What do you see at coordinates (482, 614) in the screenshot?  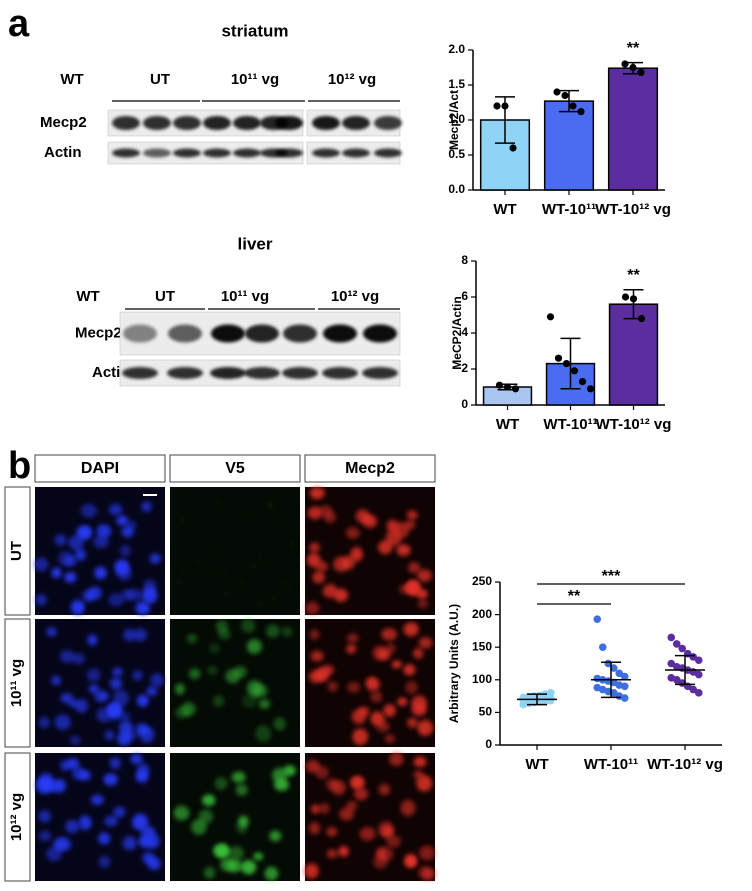 I see `y-tick-label: 200` at bounding box center [482, 614].